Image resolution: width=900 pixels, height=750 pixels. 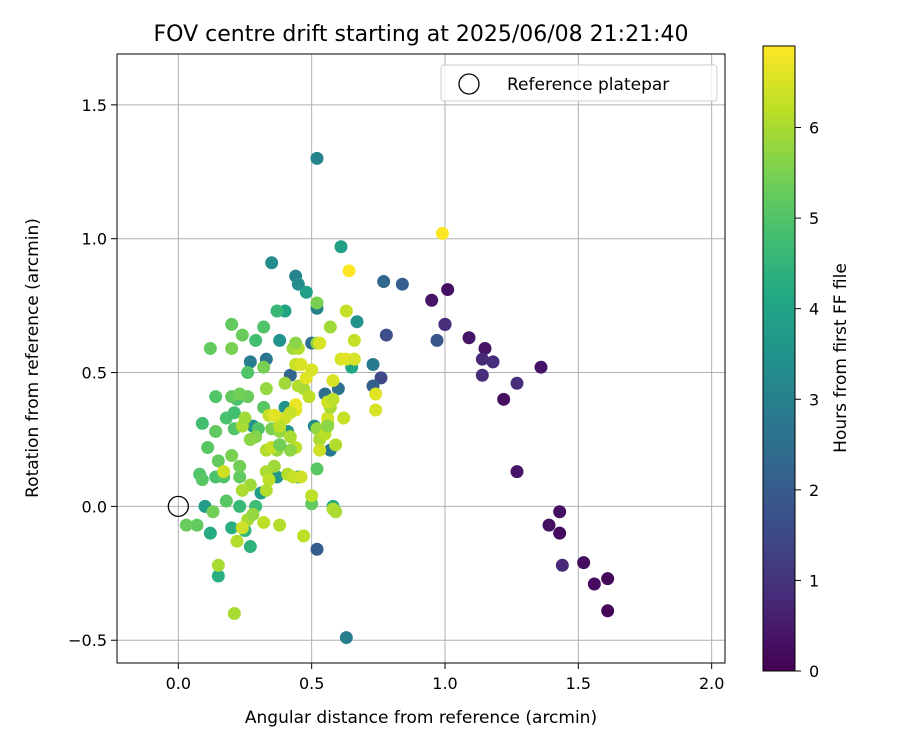 What do you see at coordinates (578, 683) in the screenshot?
I see `x-tick-label: 1.5` at bounding box center [578, 683].